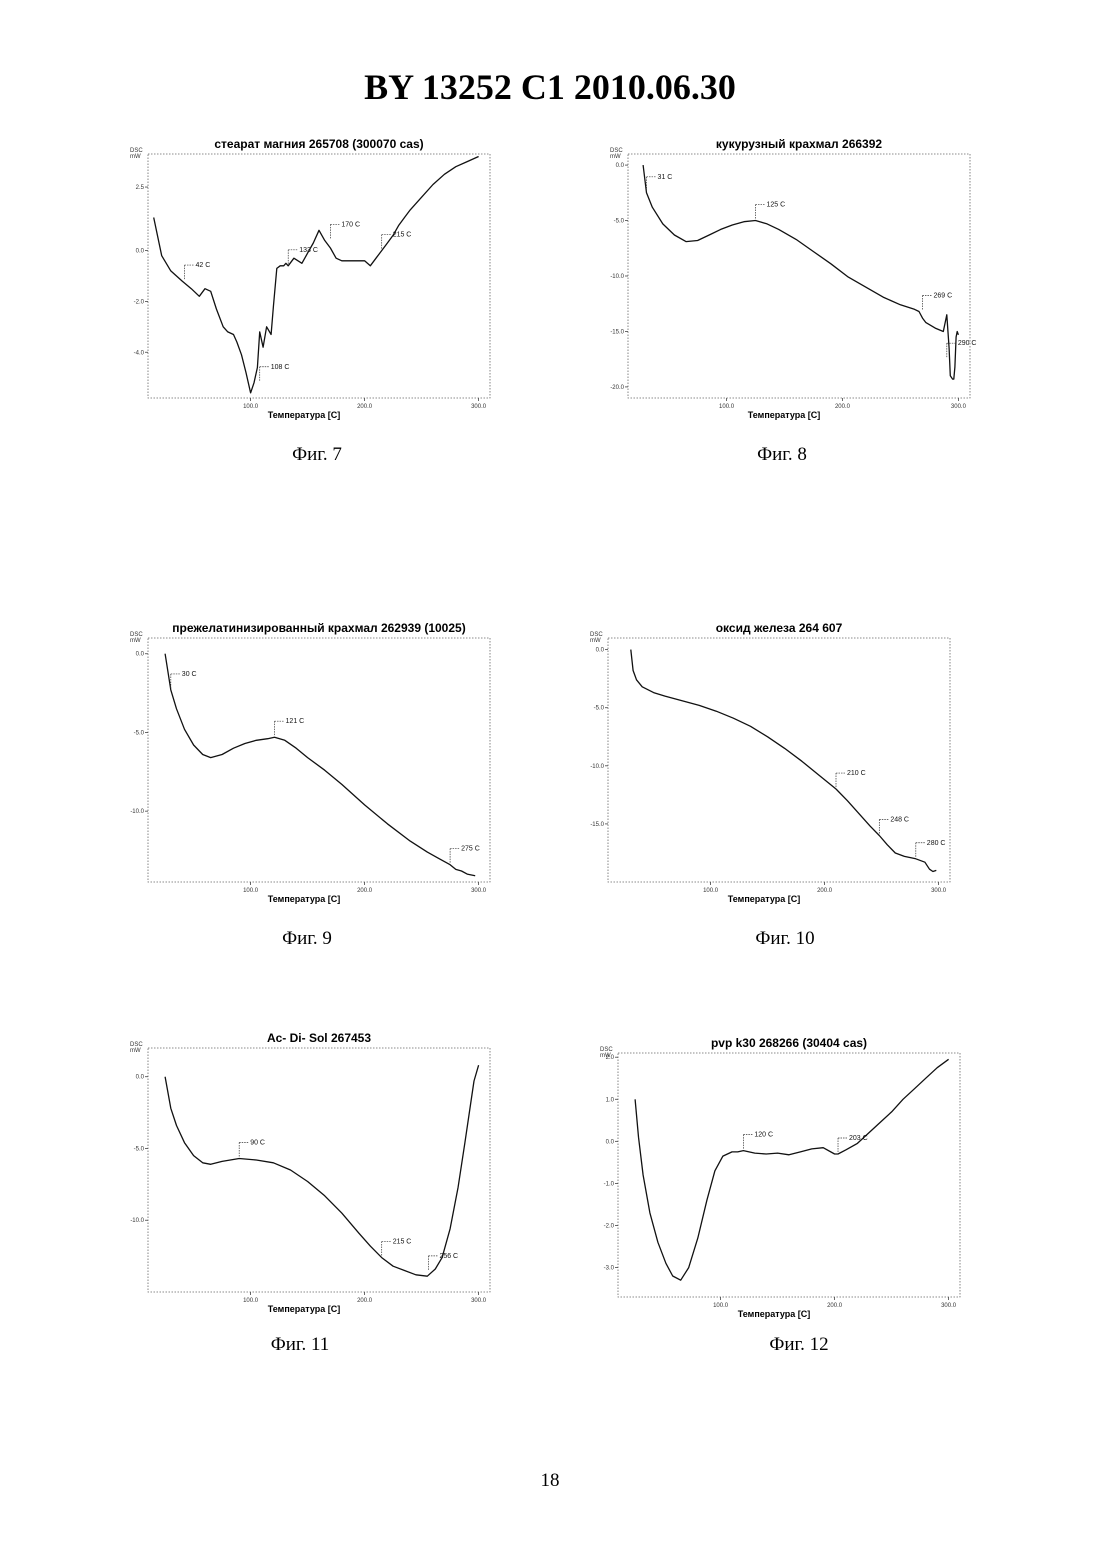  Describe the element at coordinates (610, 1100) in the screenshot. I see `y-tick-label: 1.0` at that location.